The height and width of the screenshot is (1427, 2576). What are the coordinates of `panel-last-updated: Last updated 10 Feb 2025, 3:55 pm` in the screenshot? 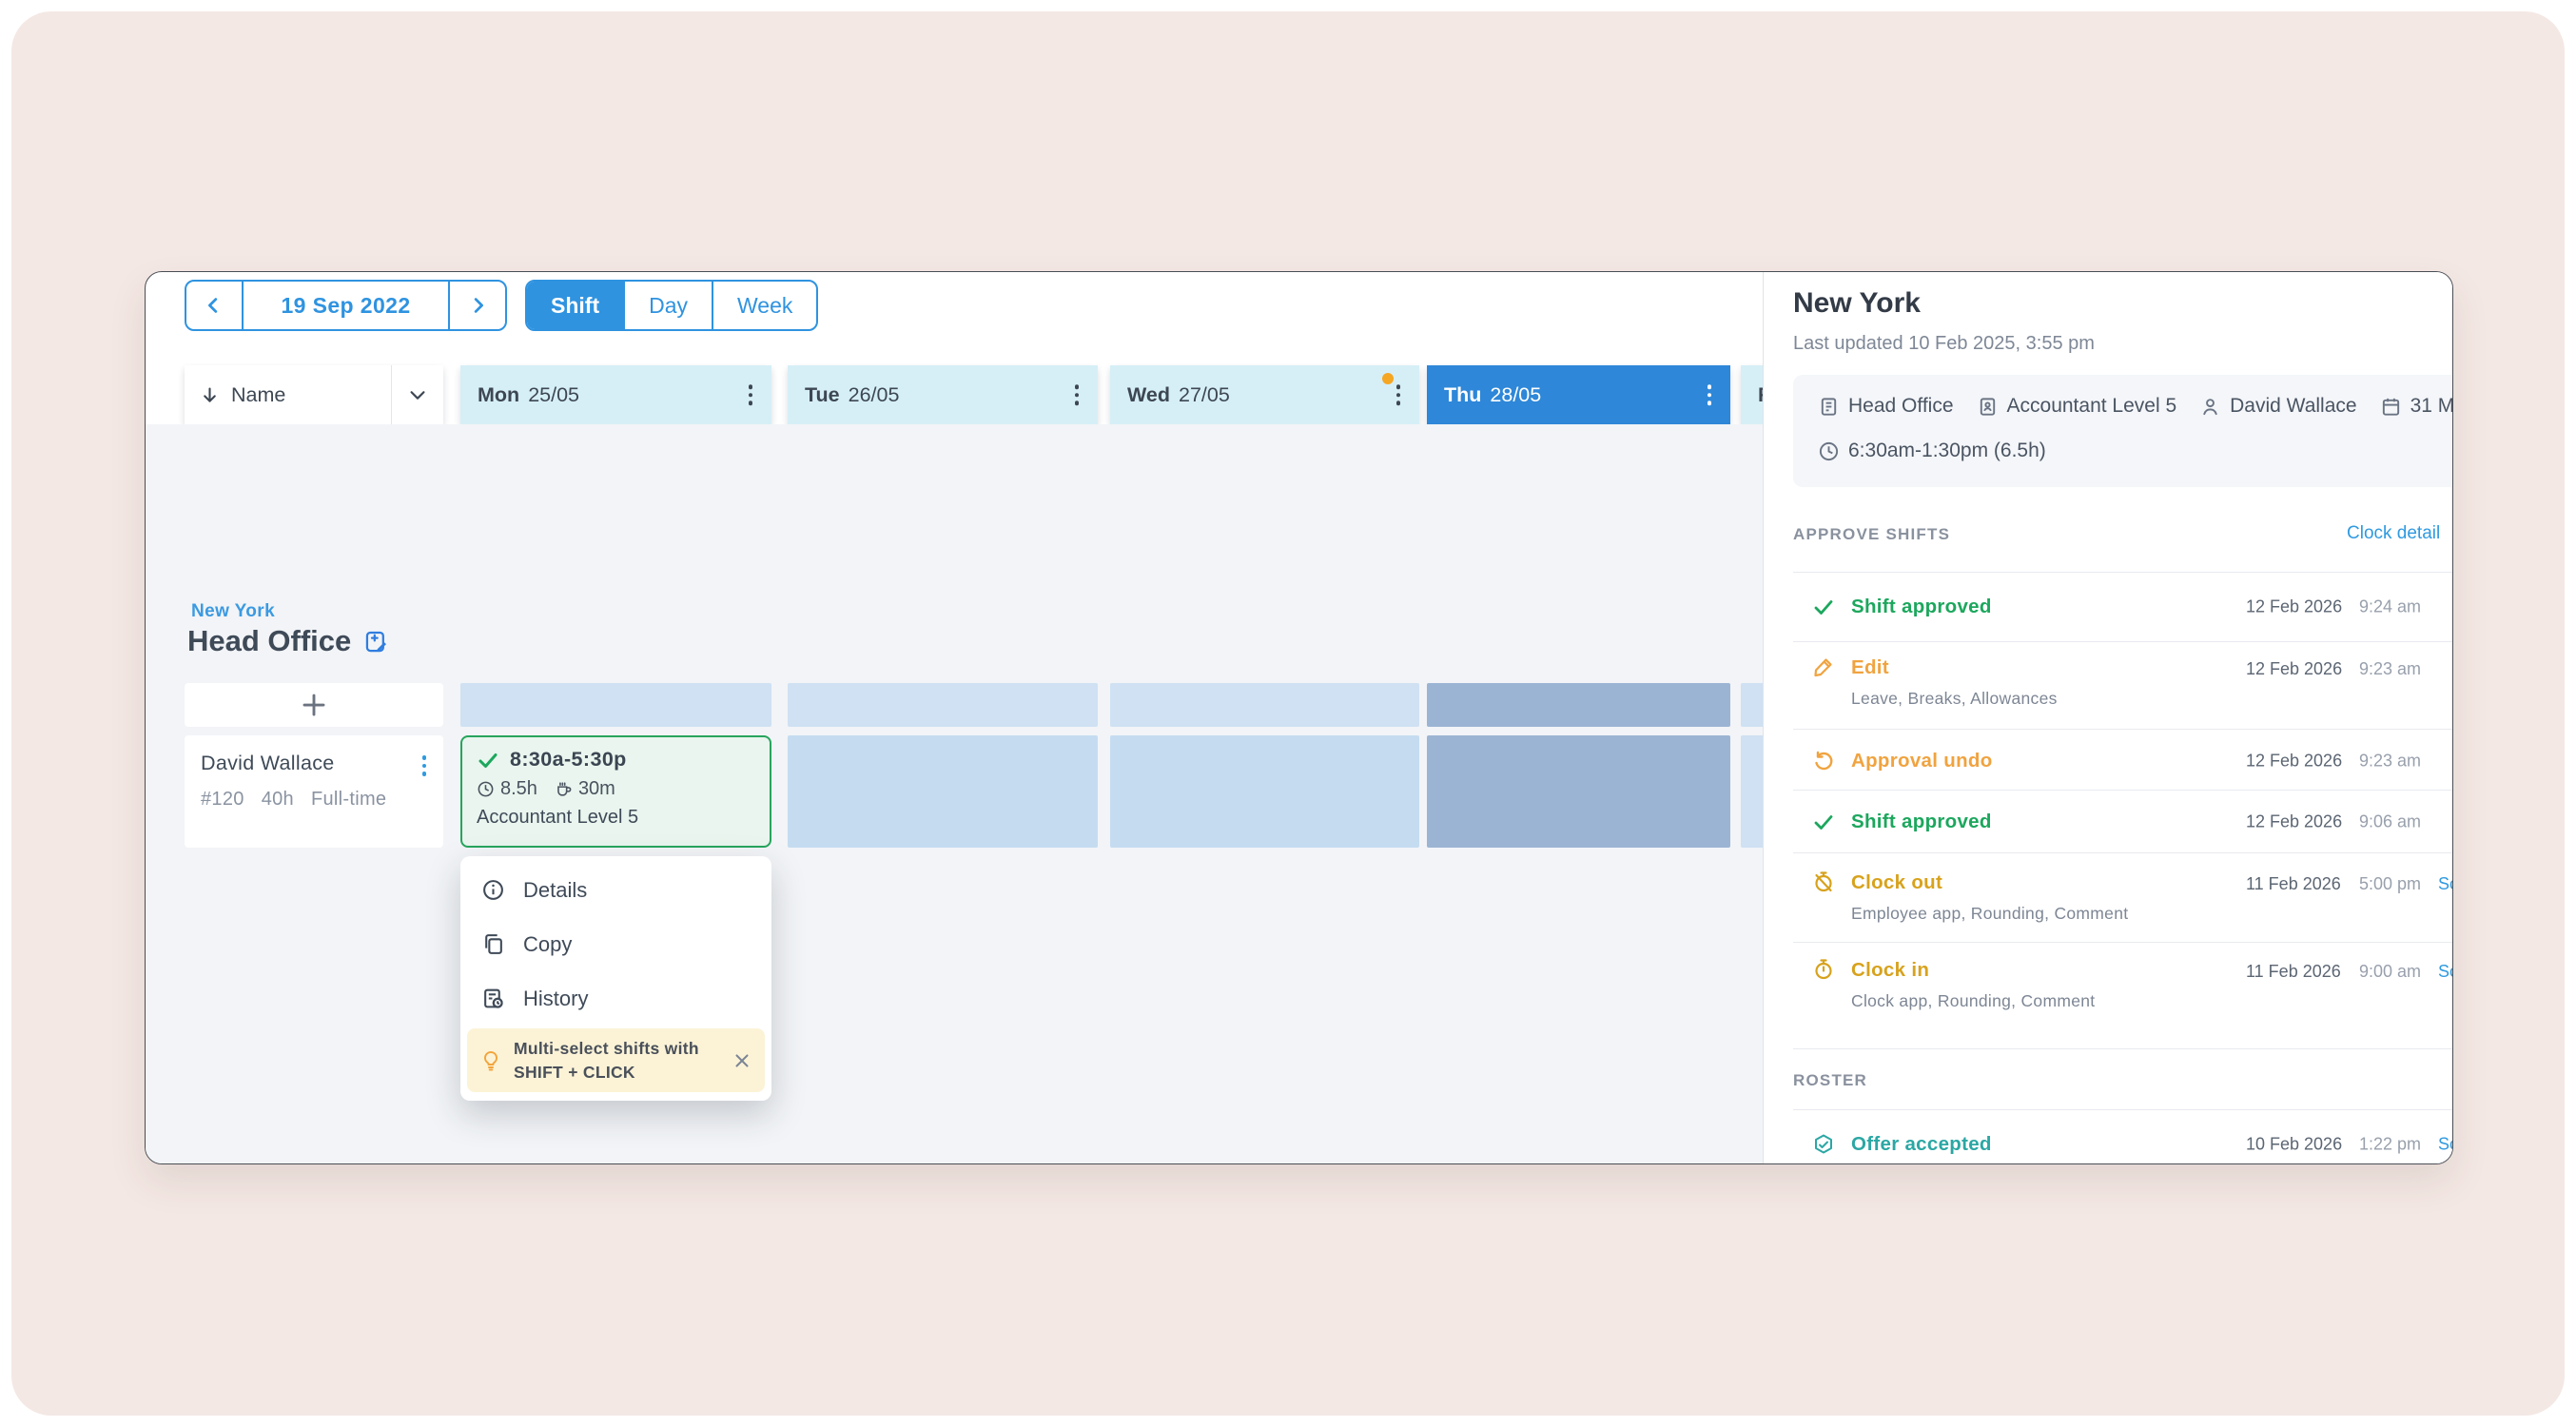 It's located at (1944, 344).